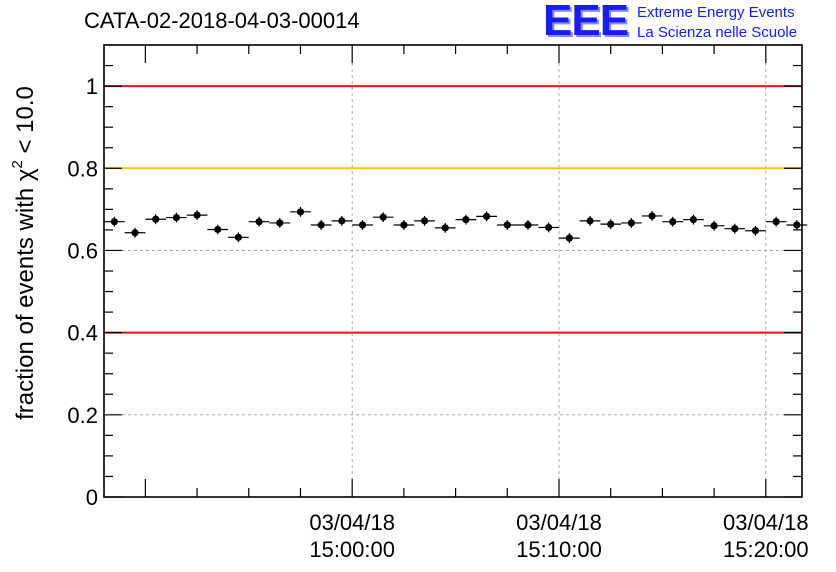  I want to click on y-tick-label: 1, so click(92, 86).